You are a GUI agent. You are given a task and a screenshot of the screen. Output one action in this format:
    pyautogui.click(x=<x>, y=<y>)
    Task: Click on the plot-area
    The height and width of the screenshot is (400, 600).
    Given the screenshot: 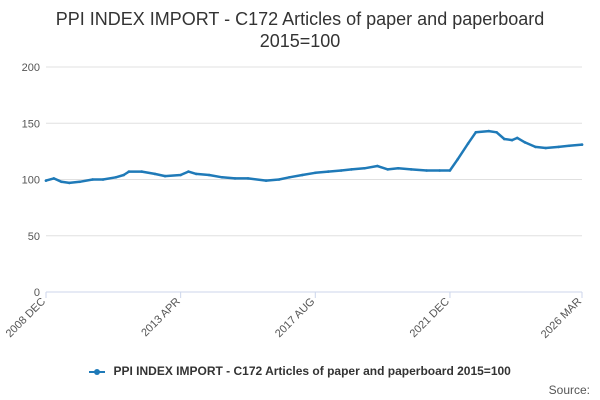 What is the action you would take?
    pyautogui.click(x=314, y=157)
    